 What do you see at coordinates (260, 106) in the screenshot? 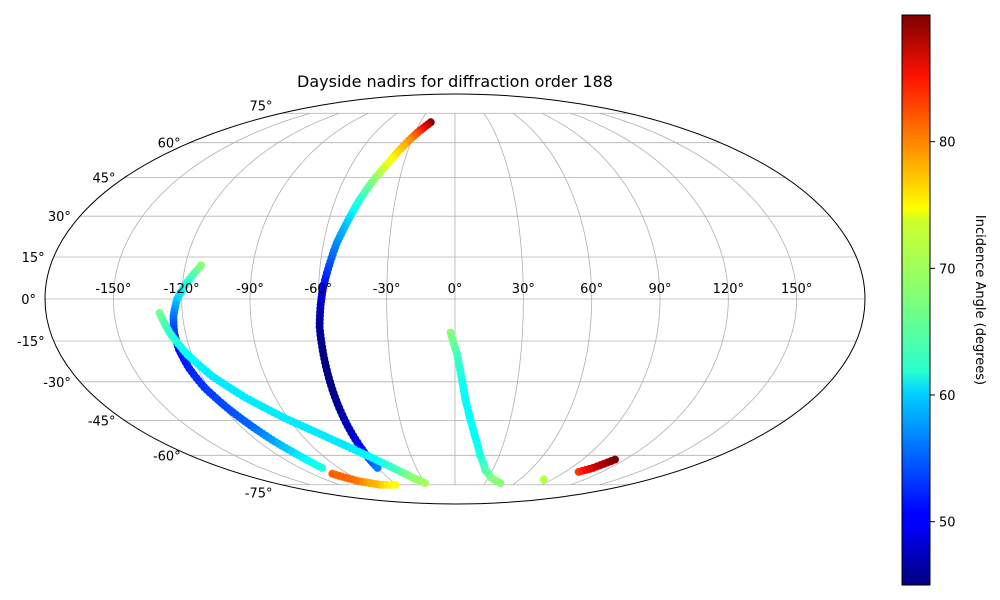
I see `lat-tick-label: 75°` at bounding box center [260, 106].